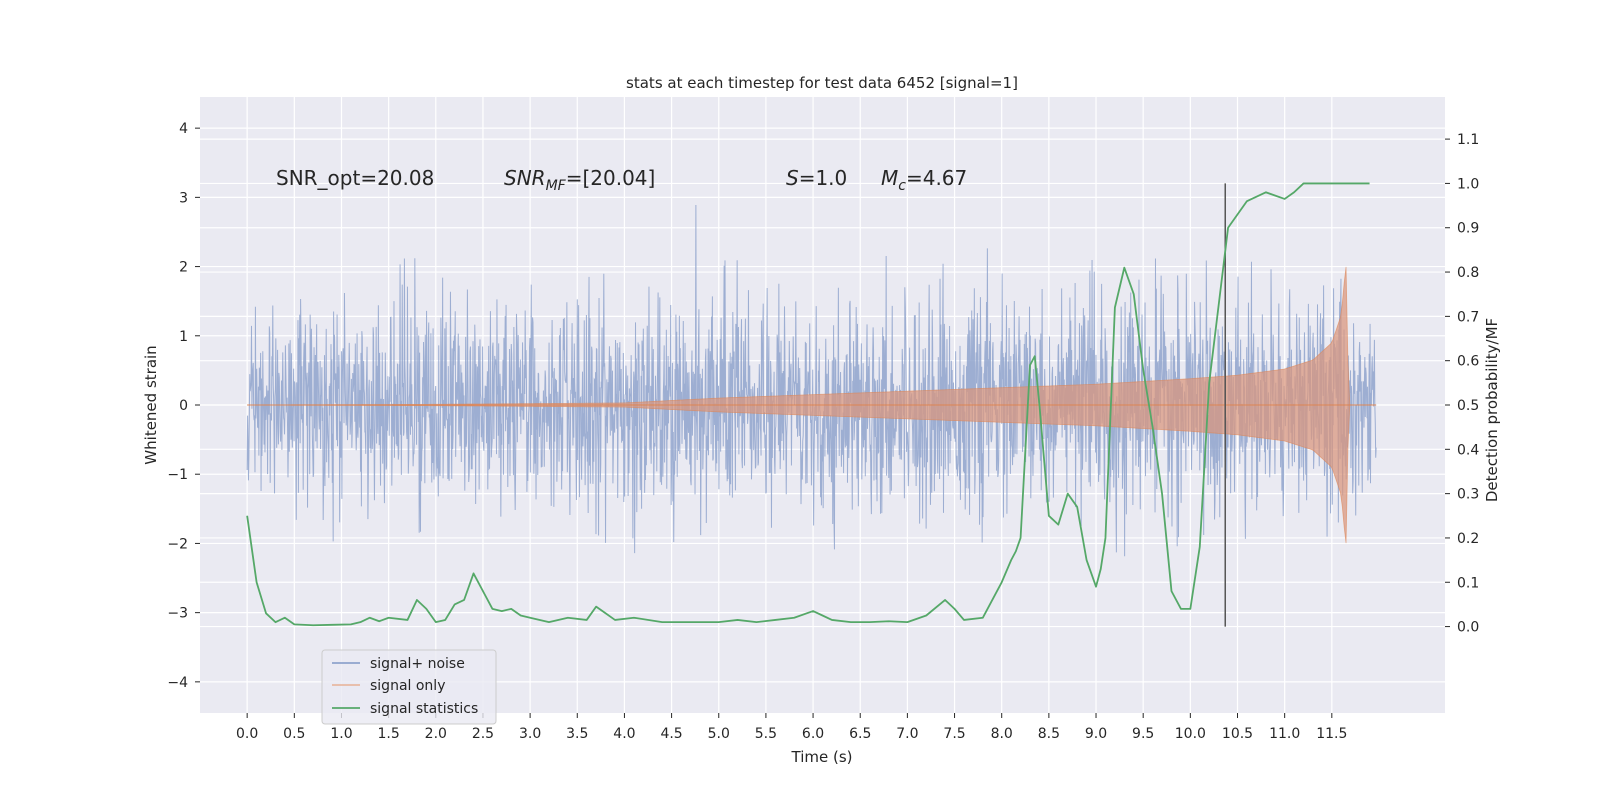 This screenshot has width=1600, height=800. Describe the element at coordinates (1468, 495) in the screenshot. I see `y-right-tick-label: 0.3` at that location.